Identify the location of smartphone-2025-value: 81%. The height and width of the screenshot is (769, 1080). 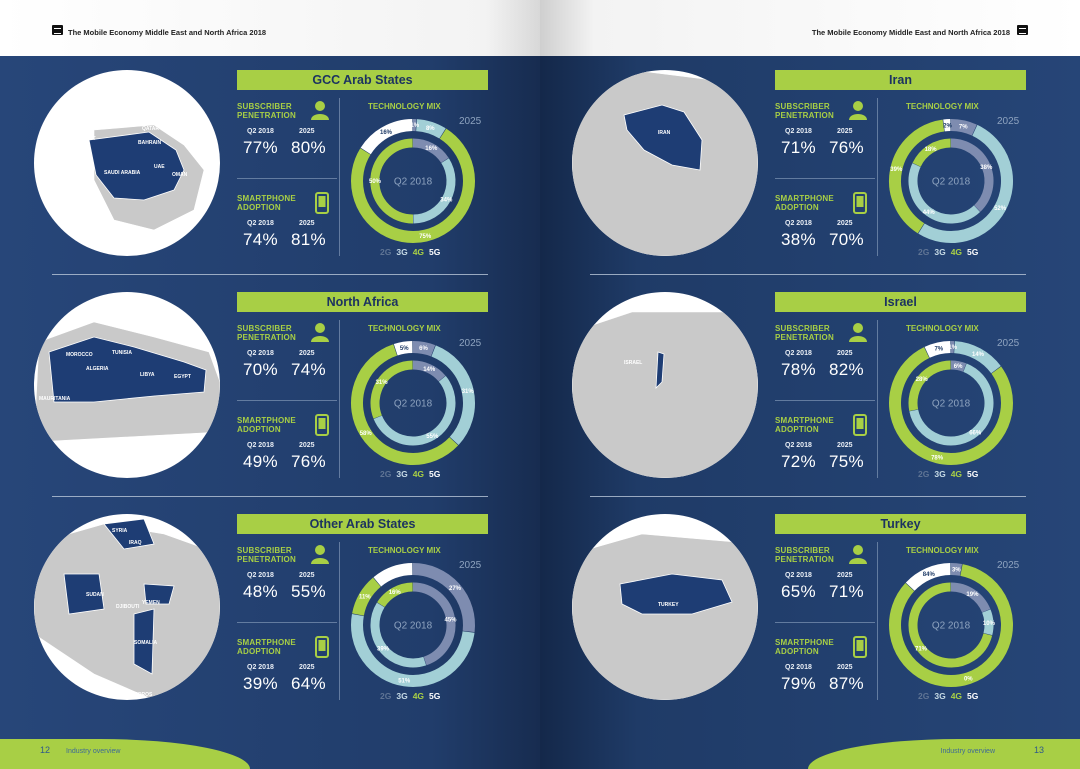
(308, 239).